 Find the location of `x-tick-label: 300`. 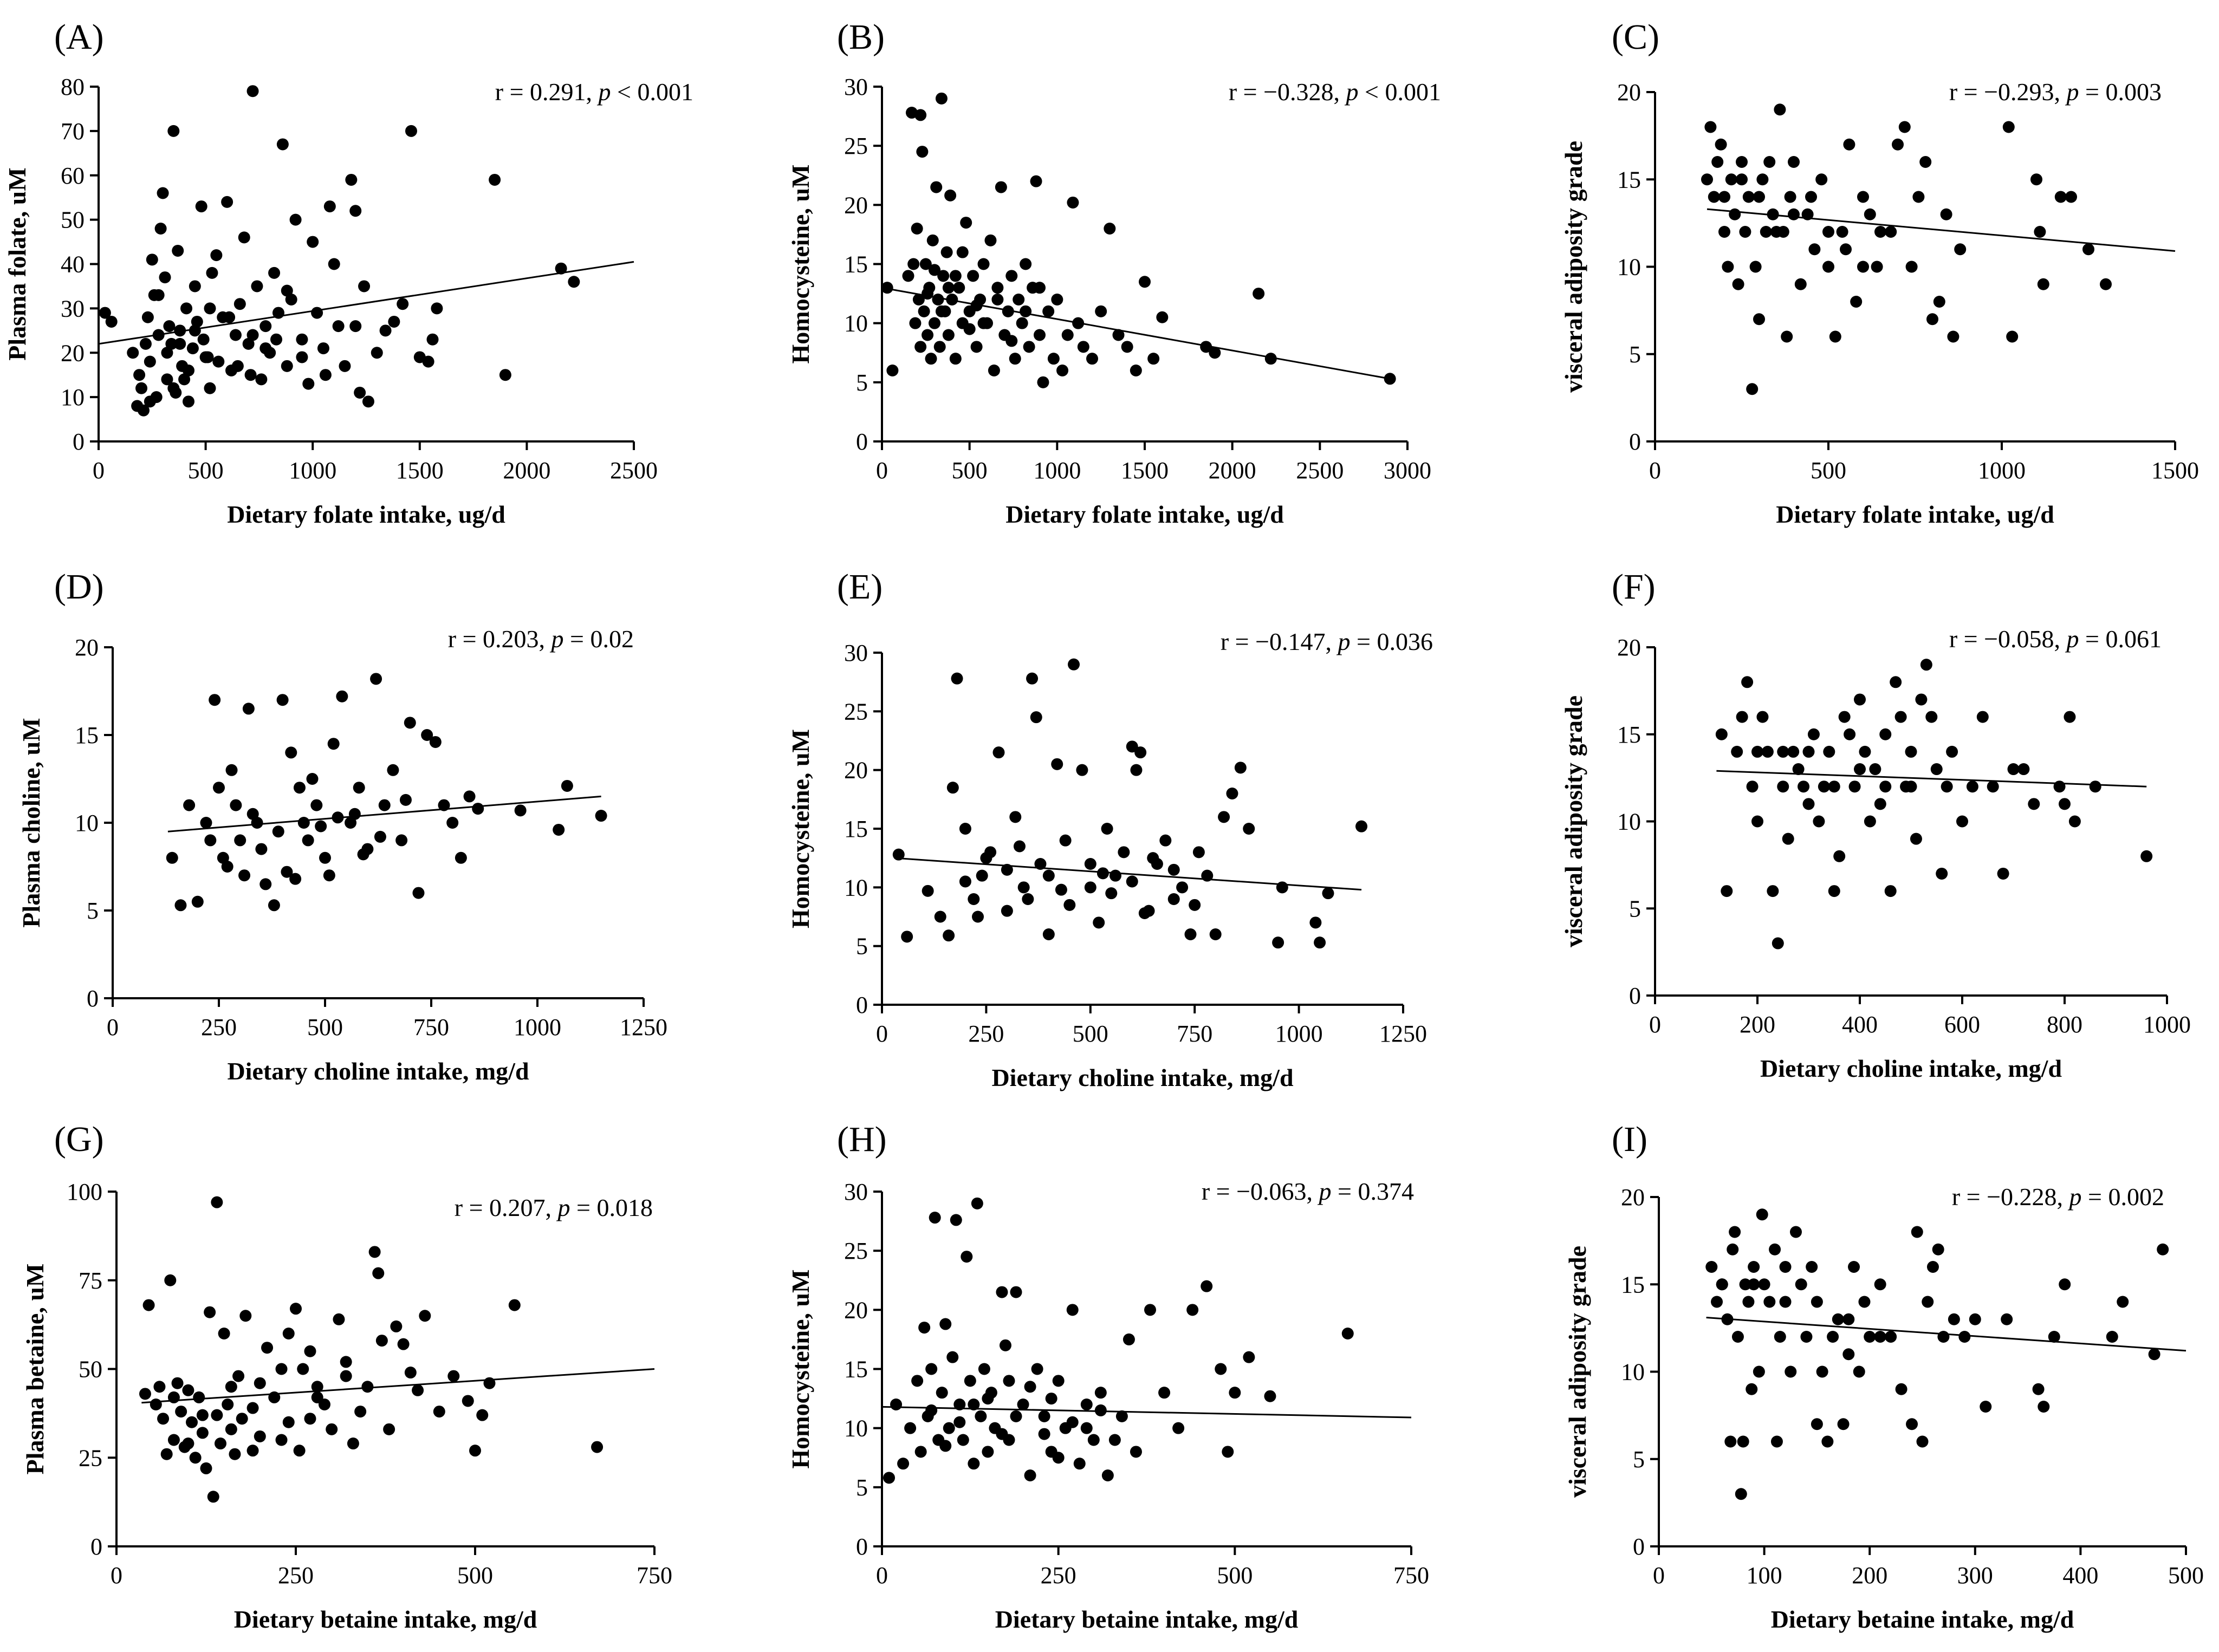

x-tick-label: 300 is located at coordinates (1975, 1575).